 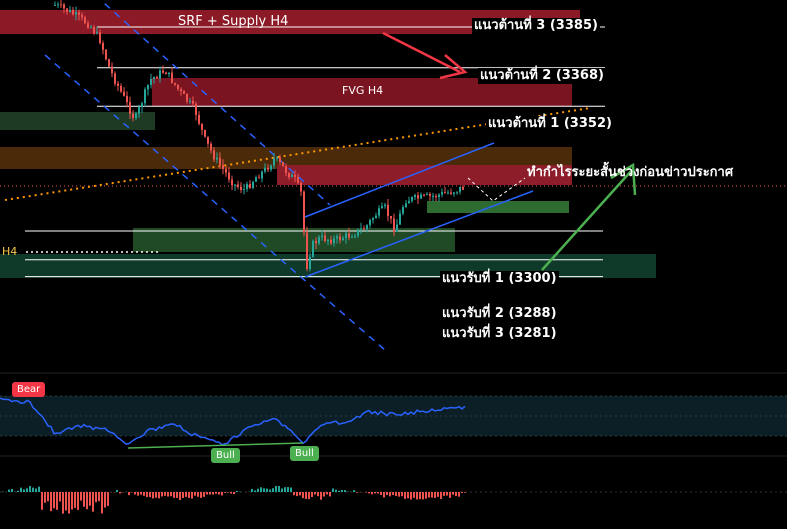 What do you see at coordinates (233, 21) in the screenshot?
I see `supply-zone-title: SRF + Supply H4` at bounding box center [233, 21].